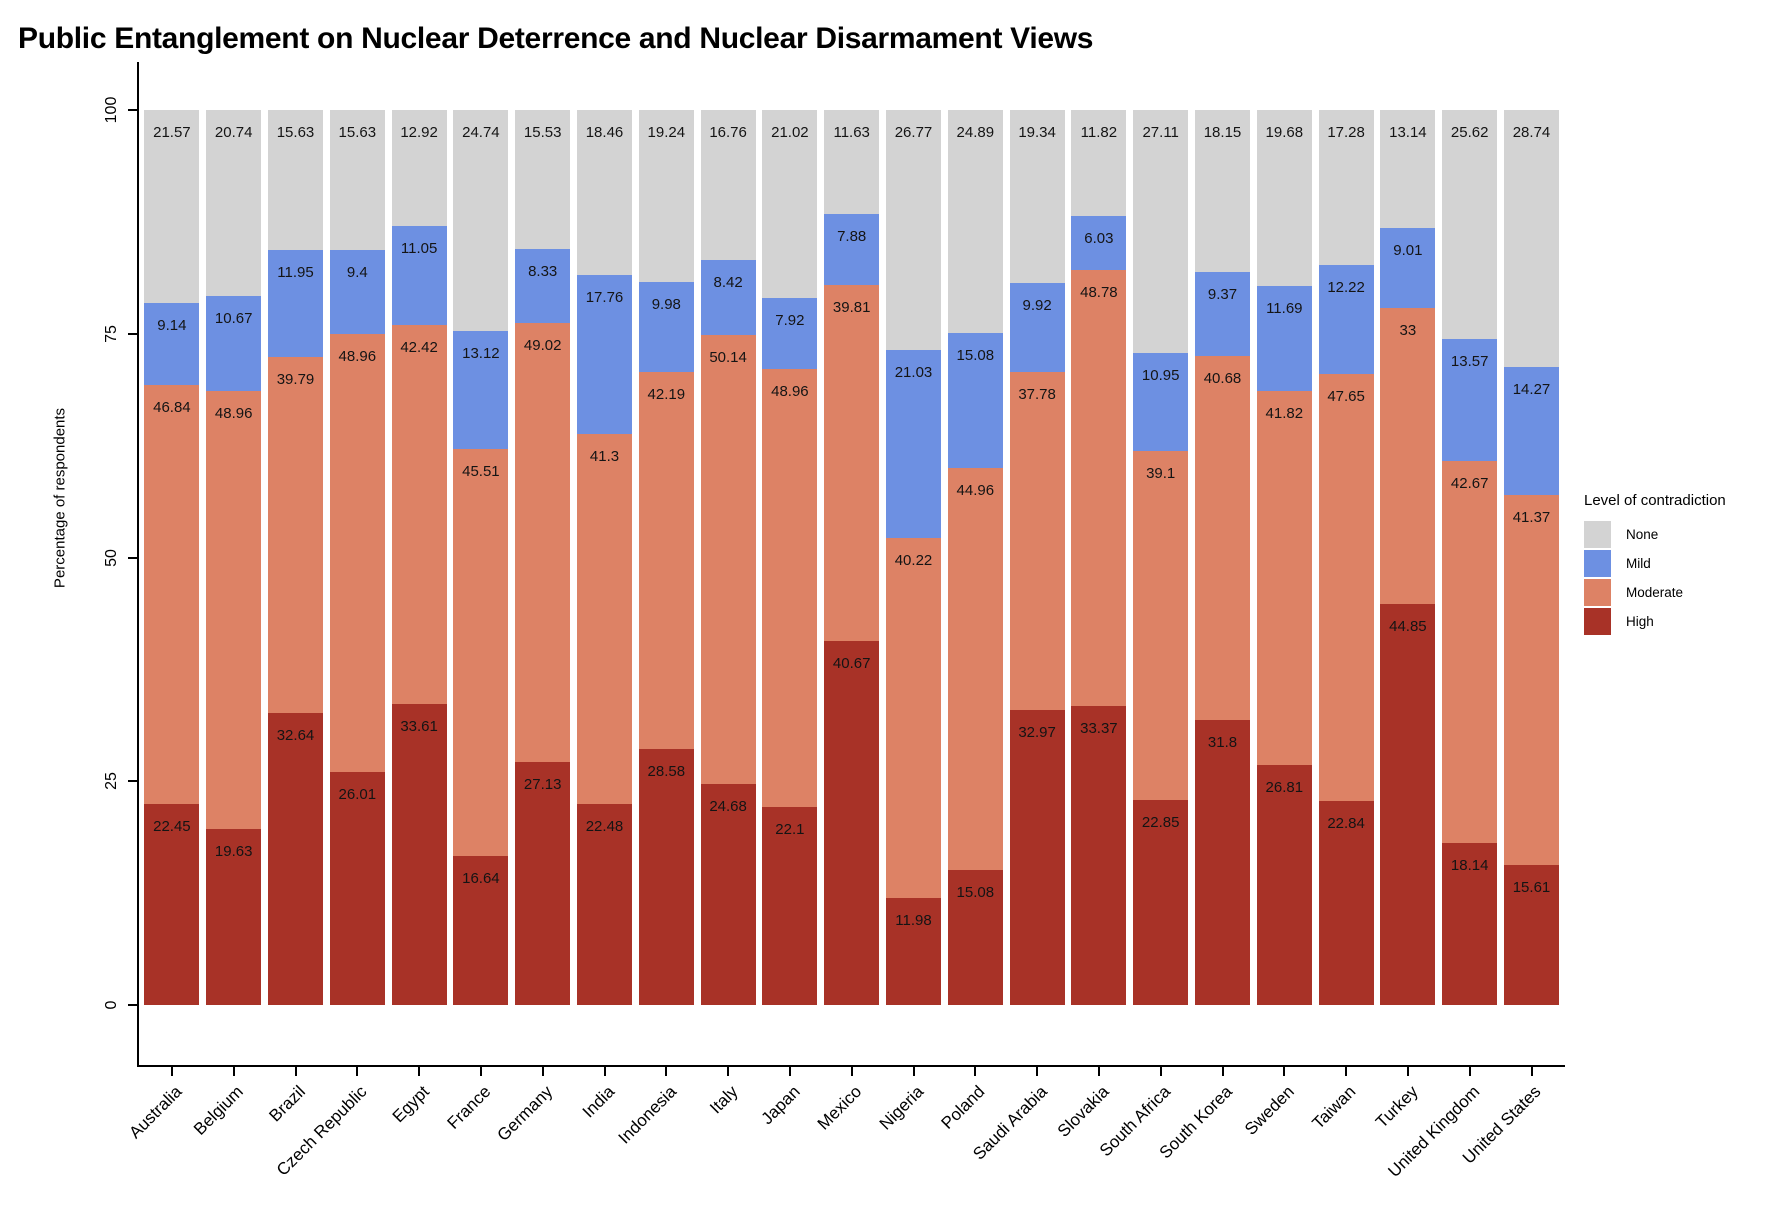 This screenshot has width=1792, height=1232. Describe the element at coordinates (1469, 483) in the screenshot. I see `segment-value-label: 42.67` at that location.